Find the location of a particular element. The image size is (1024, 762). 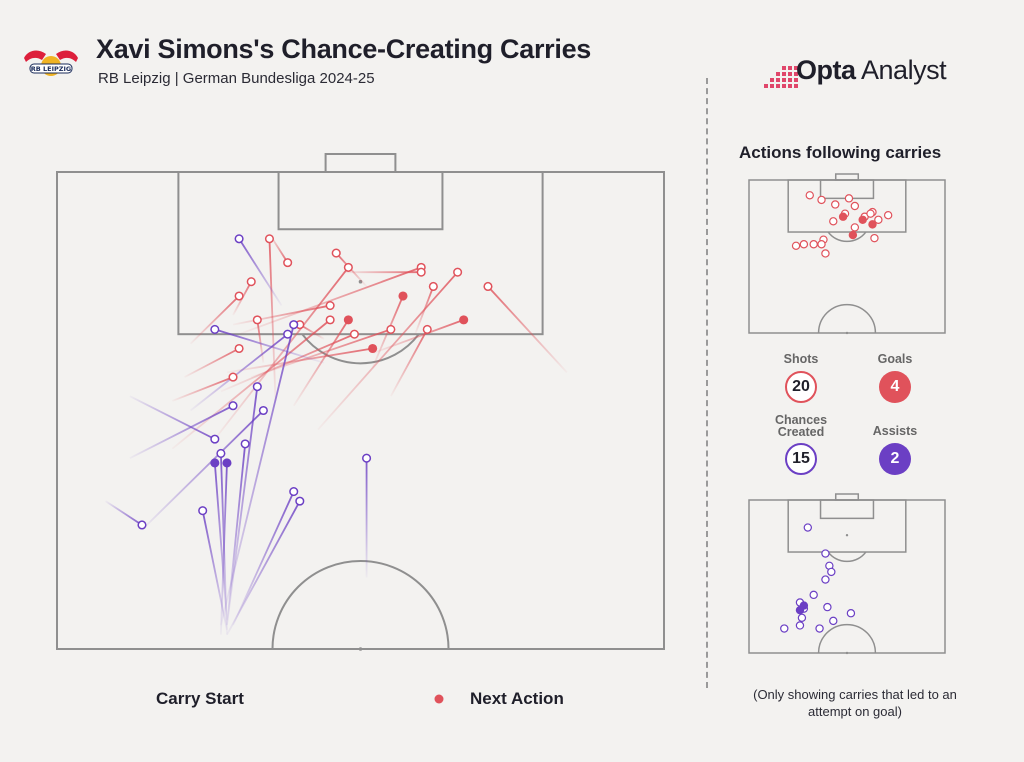

rb-leipzig-logo: RB LEIPZIG is located at coordinates (51, 63).